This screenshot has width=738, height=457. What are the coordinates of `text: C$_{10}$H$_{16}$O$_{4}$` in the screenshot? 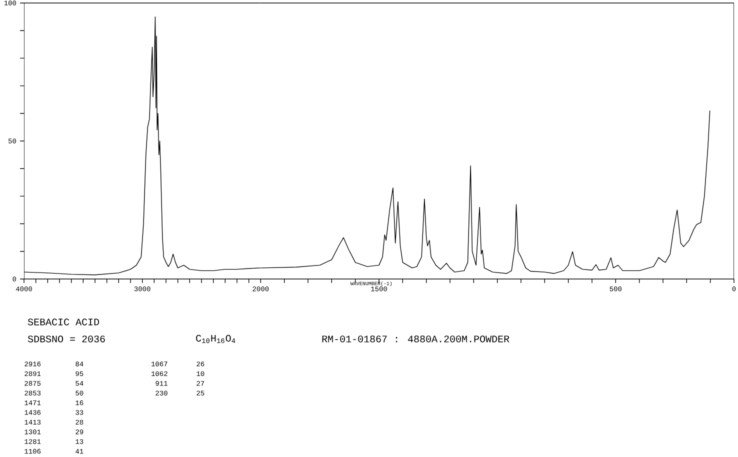 It's located at (216, 339).